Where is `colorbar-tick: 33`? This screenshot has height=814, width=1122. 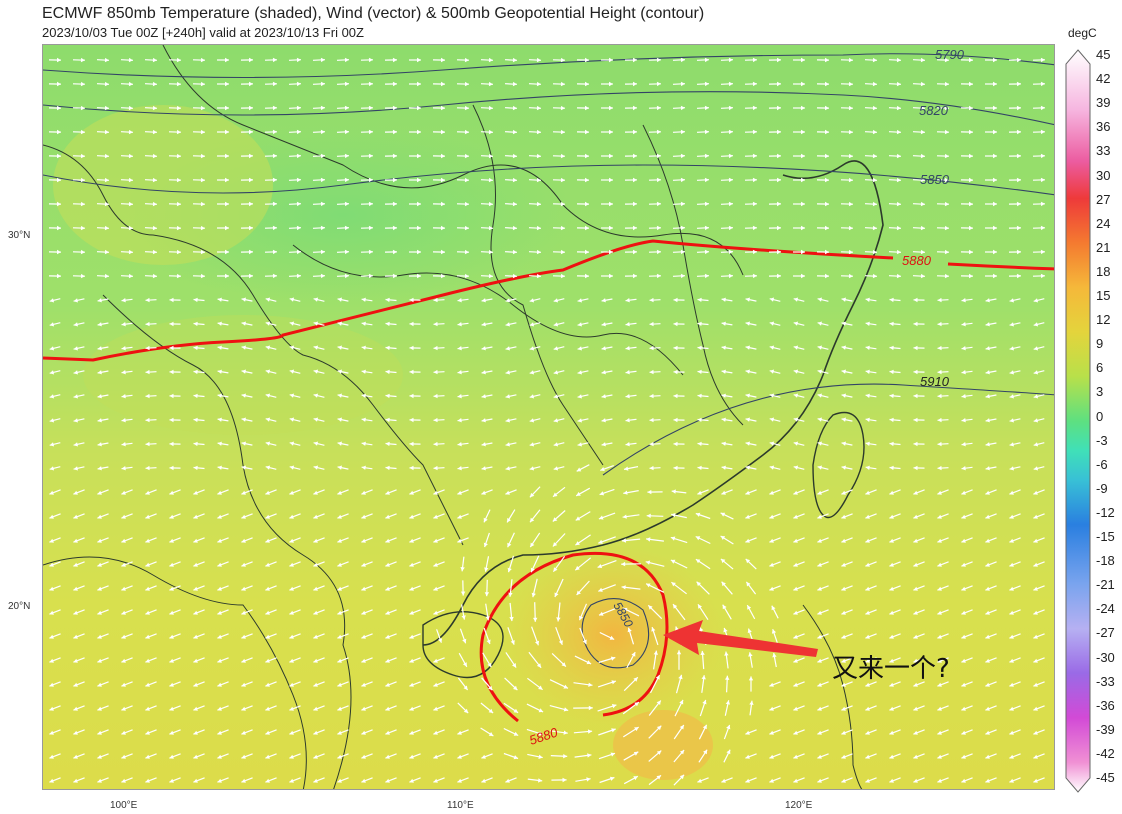
colorbar-tick: 33 is located at coordinates (1103, 151).